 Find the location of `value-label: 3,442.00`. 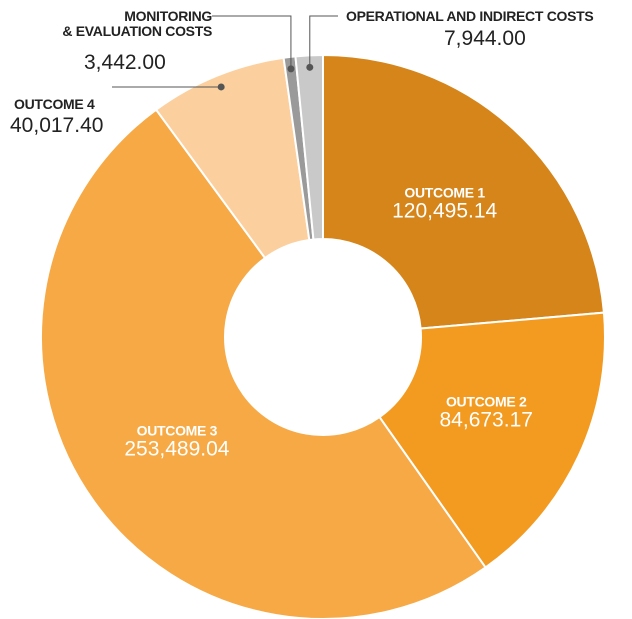

value-label: 3,442.00 is located at coordinates (125, 62).